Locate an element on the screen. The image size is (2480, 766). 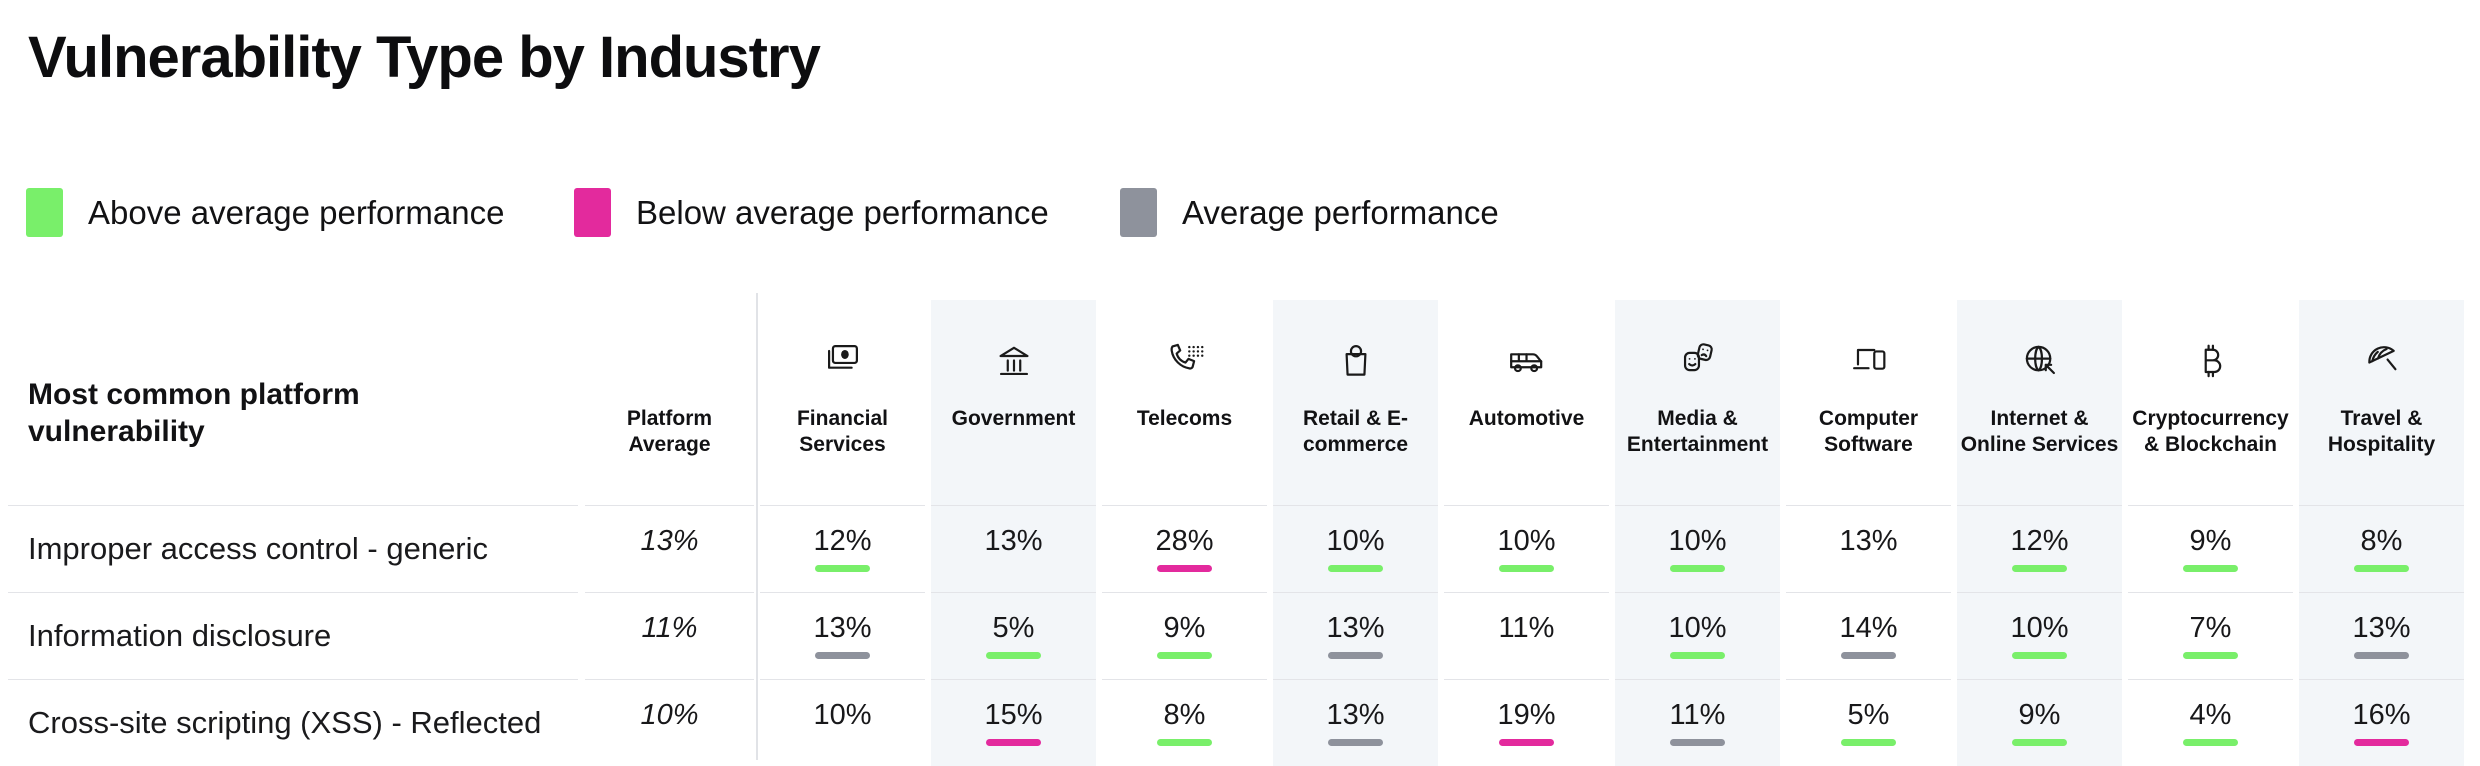
column-header: Automotive is located at coordinates (1526, 402).